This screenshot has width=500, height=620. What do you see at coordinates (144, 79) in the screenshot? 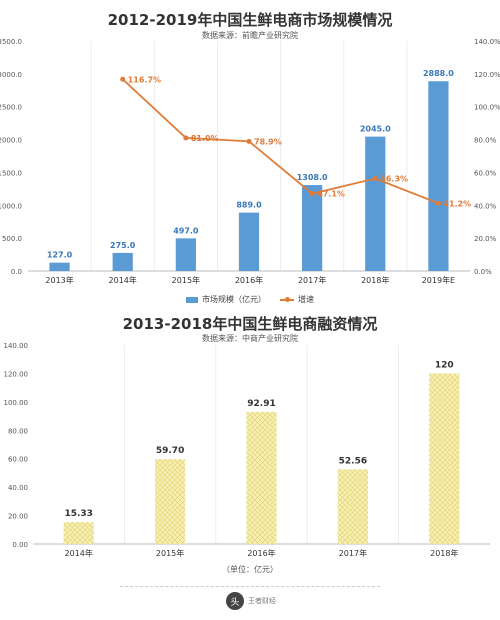
I see `growth-value-label: 116.7%` at bounding box center [144, 79].